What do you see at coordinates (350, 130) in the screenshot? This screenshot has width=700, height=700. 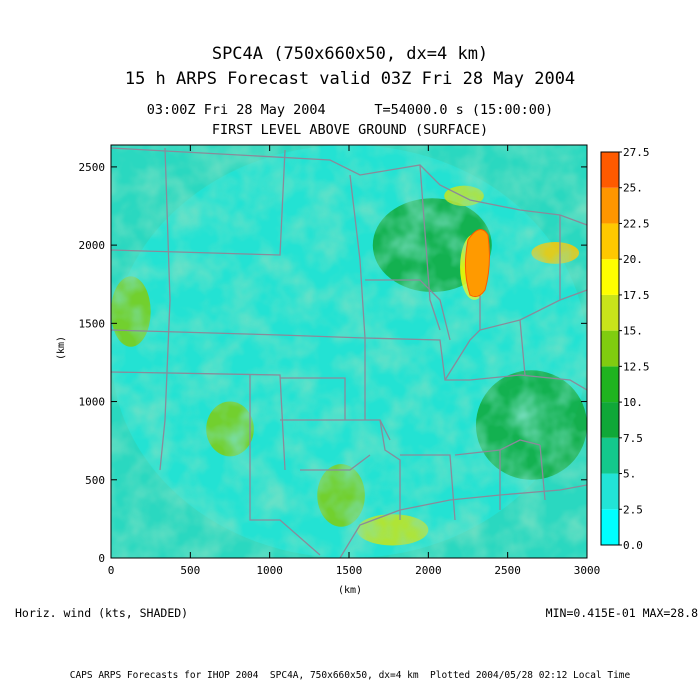 I see `level-line: FIRST LEVEL ABOVE GROUND (SURFACE)` at bounding box center [350, 130].